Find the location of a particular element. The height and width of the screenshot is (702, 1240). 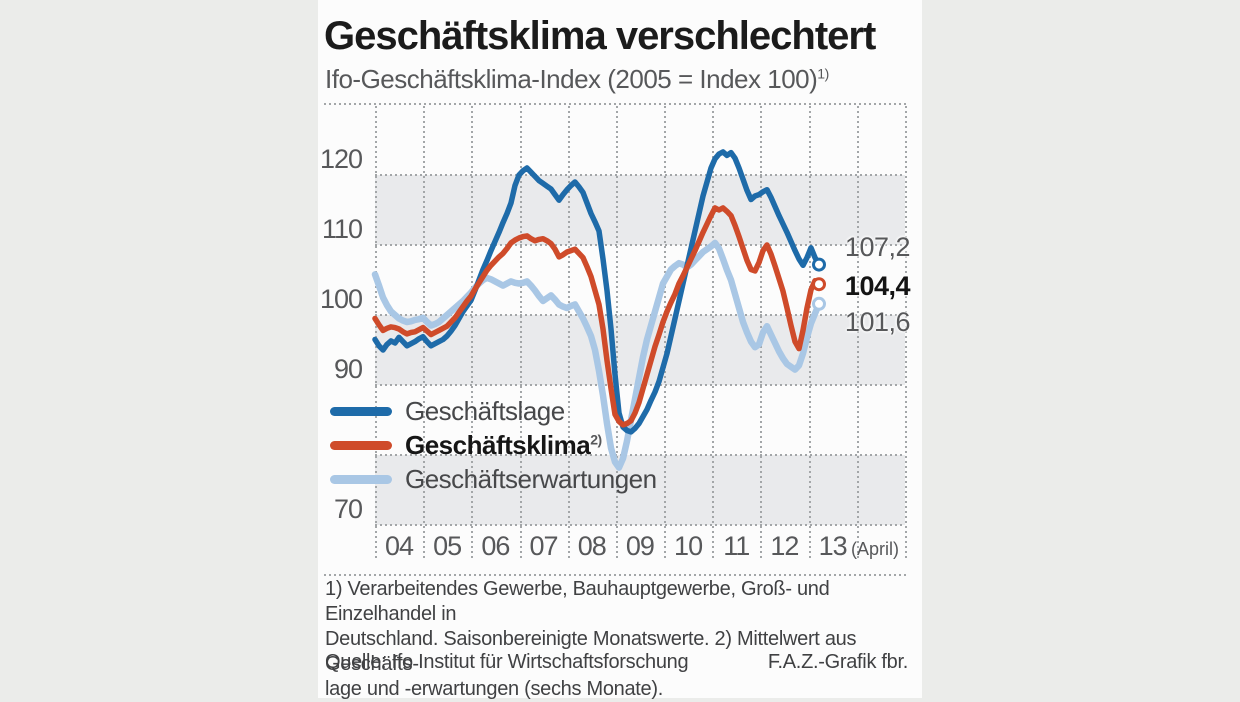

end-value-geschaeftsklima: 104,4 is located at coordinates (877, 286).